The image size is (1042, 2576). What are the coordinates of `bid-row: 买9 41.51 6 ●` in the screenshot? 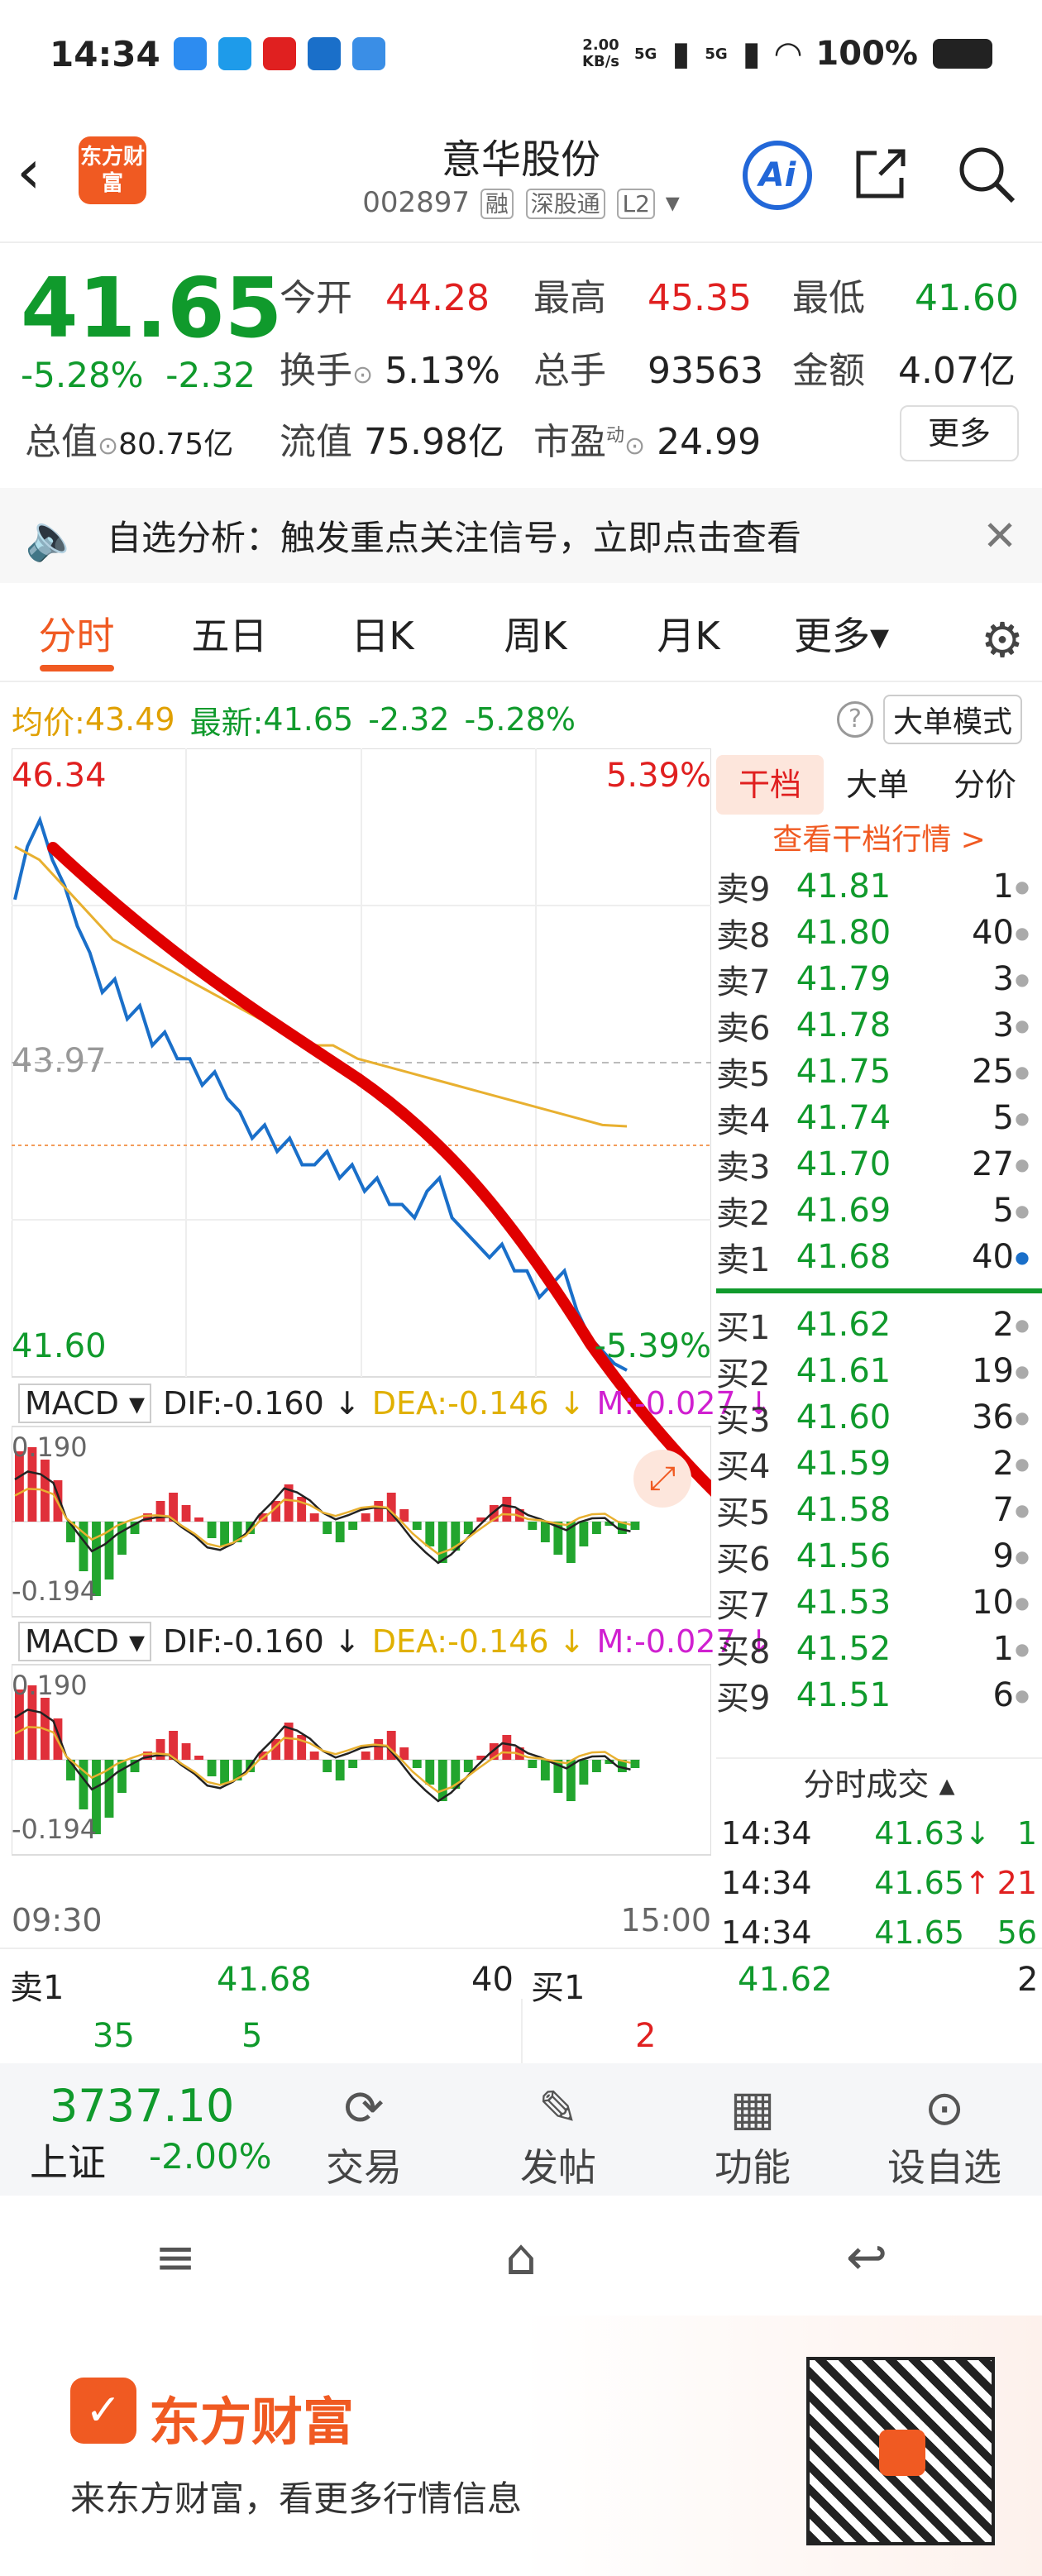 It's located at (879, 1695).